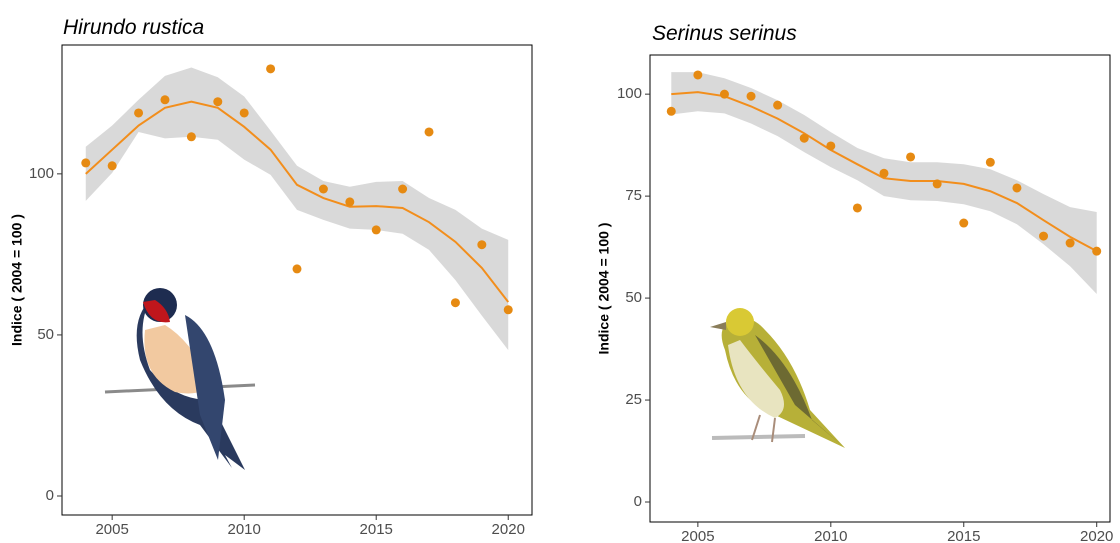 The image size is (1120, 543). I want to click on y-tick-label: 75, so click(633, 195).